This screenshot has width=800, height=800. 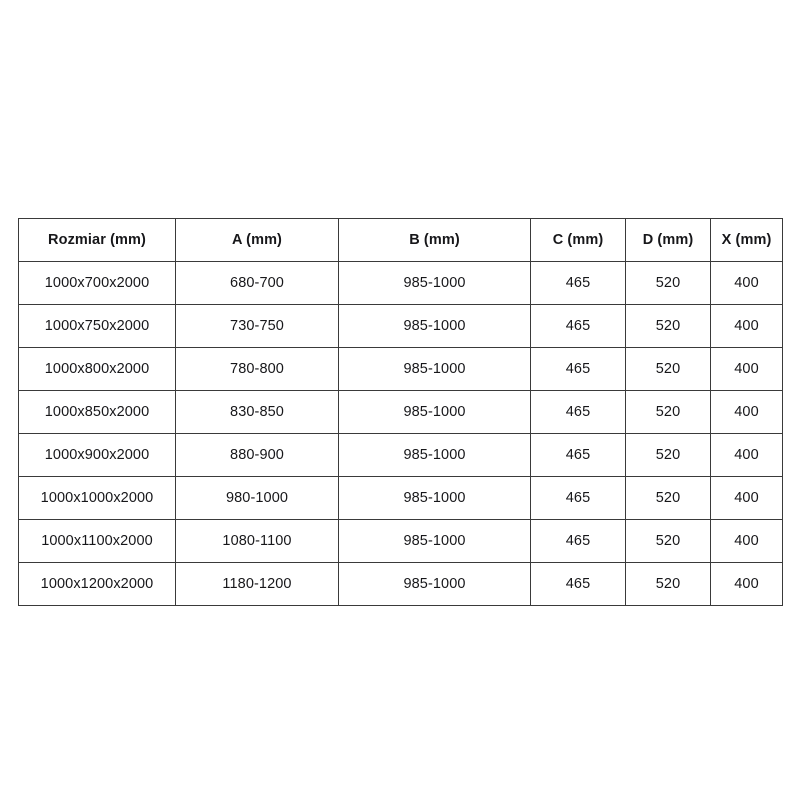 What do you see at coordinates (257, 455) in the screenshot?
I see `cell-a: 880-900` at bounding box center [257, 455].